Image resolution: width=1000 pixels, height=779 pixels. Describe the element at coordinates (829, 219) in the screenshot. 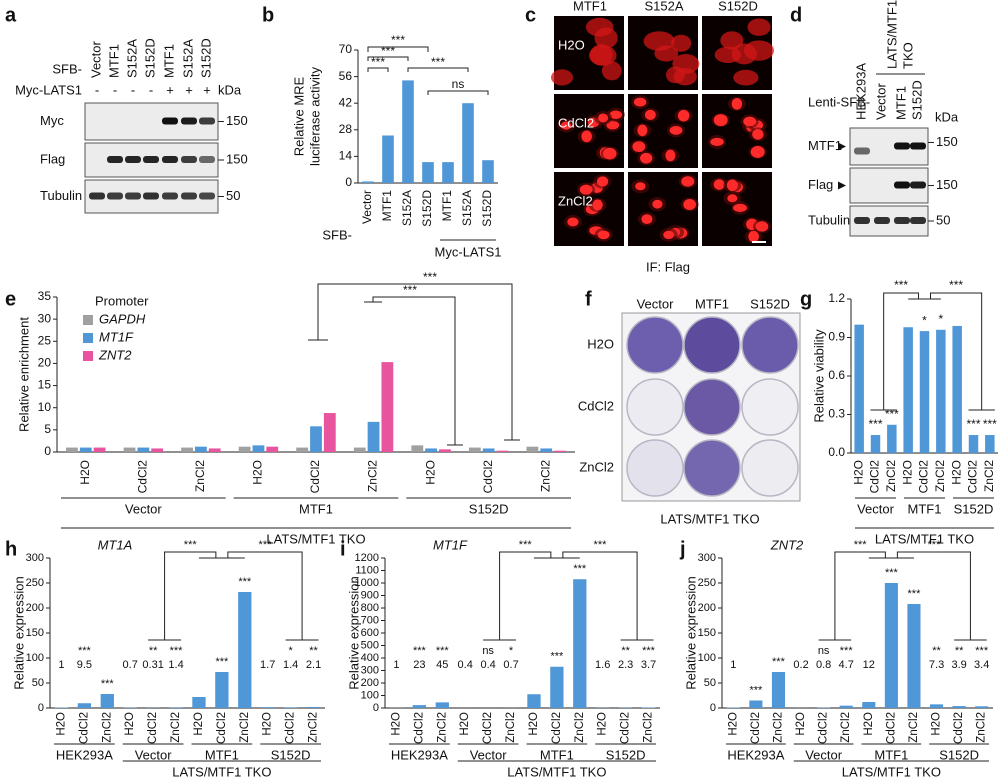

I see `blot-label: Tubulin` at that location.